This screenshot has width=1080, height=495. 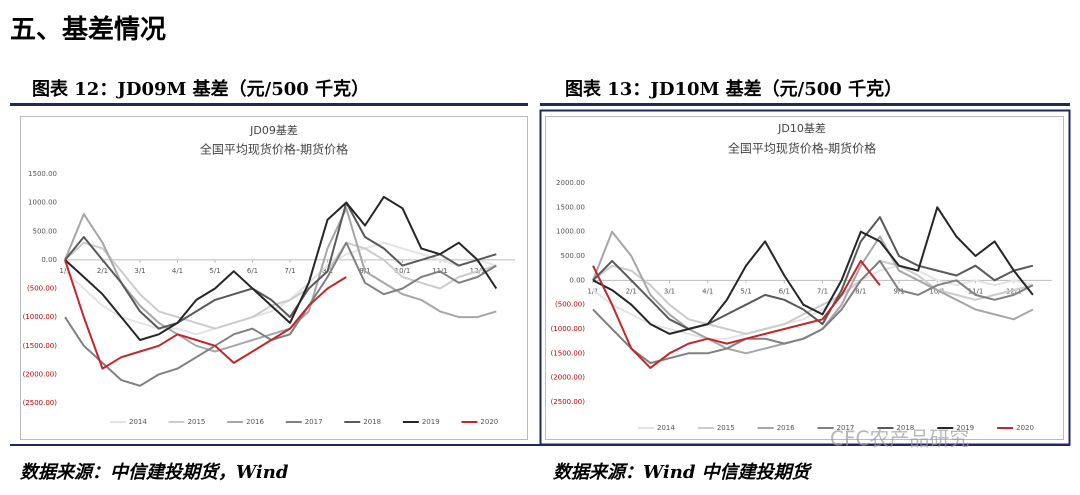 What do you see at coordinates (1014, 291) in the screenshot?
I see `x-tick-label: 12/1` at bounding box center [1014, 291].